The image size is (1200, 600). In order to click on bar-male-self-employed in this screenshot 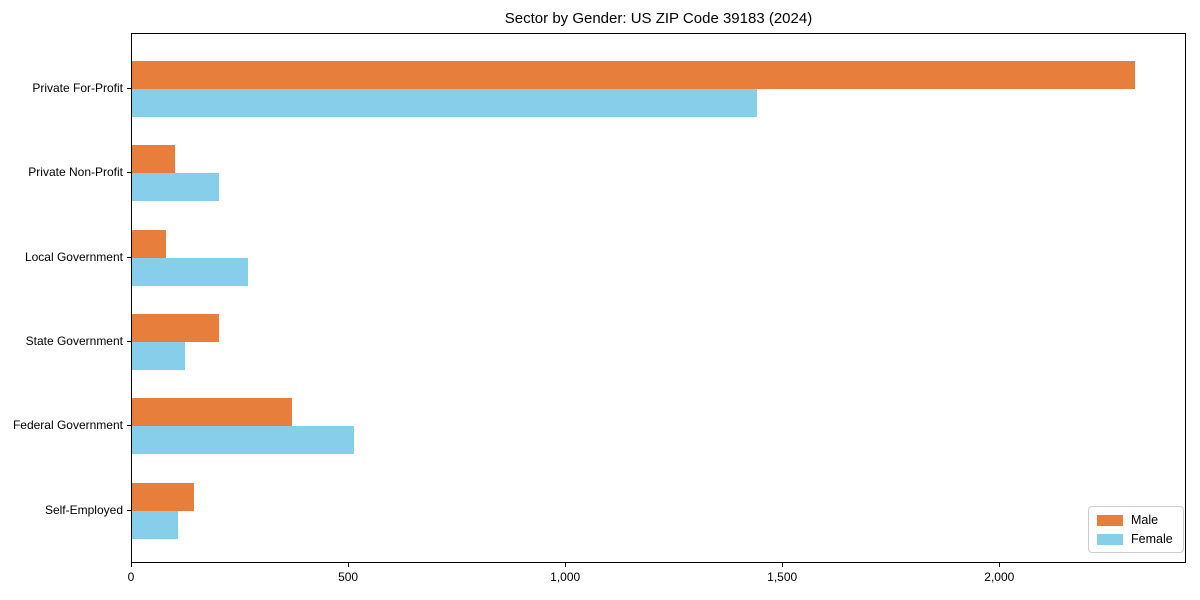, I will do `click(163, 496)`.